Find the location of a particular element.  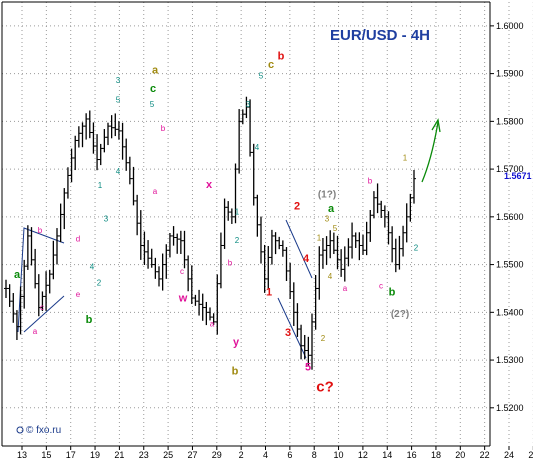

wave-label: x is located at coordinates (209, 185).